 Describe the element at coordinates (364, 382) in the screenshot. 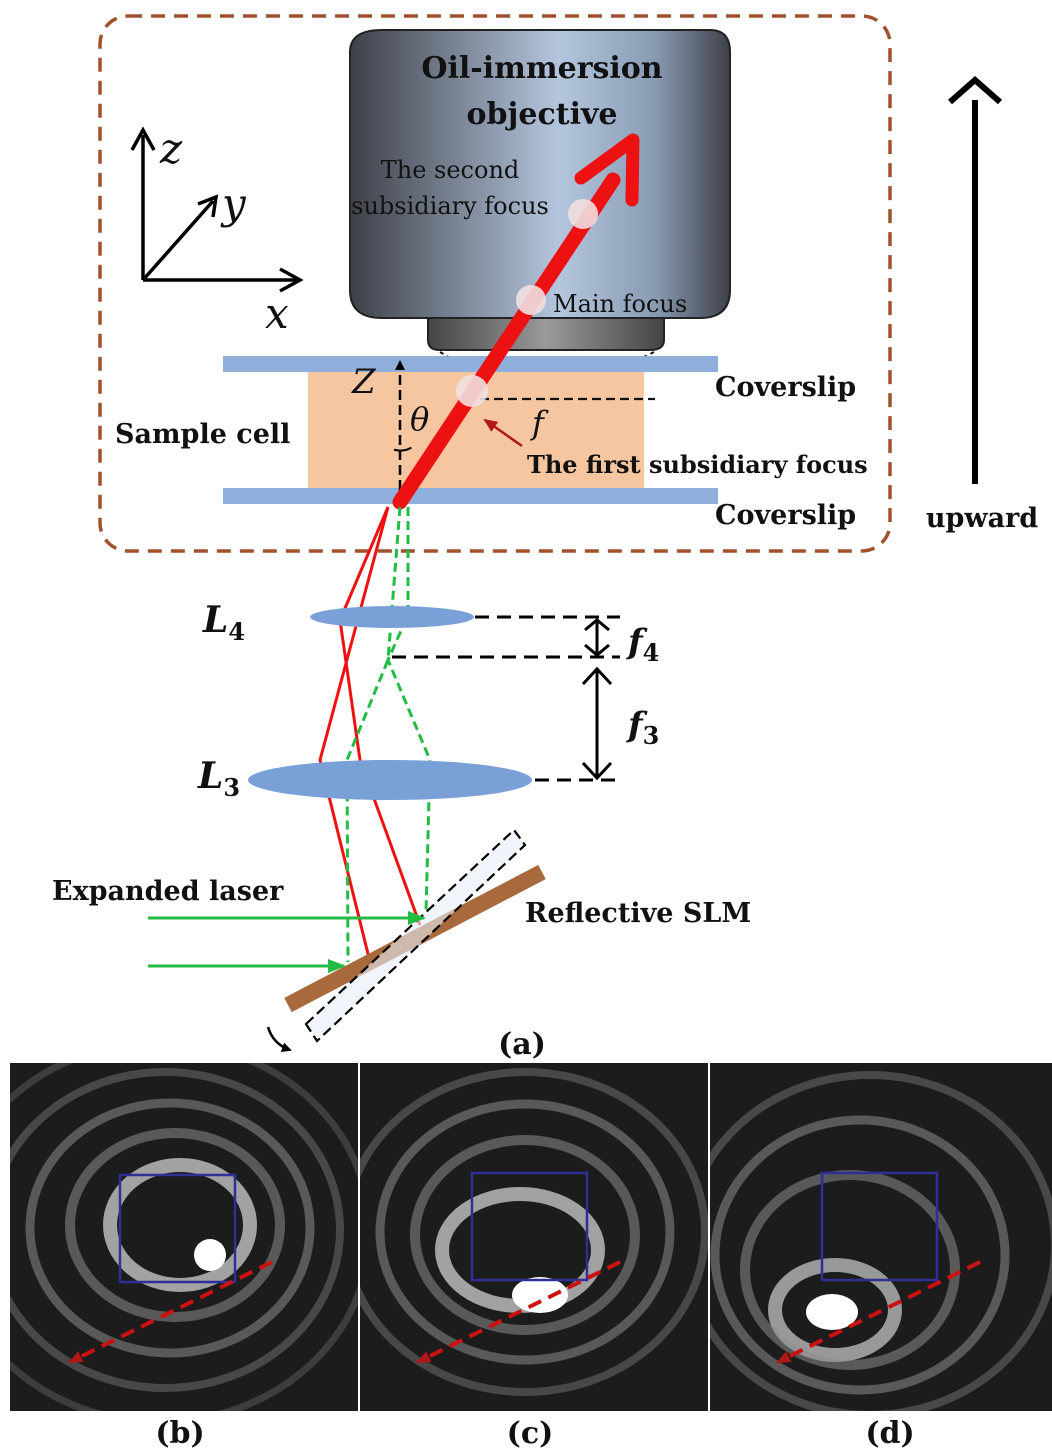

I see `cell-z-label: Z` at that location.